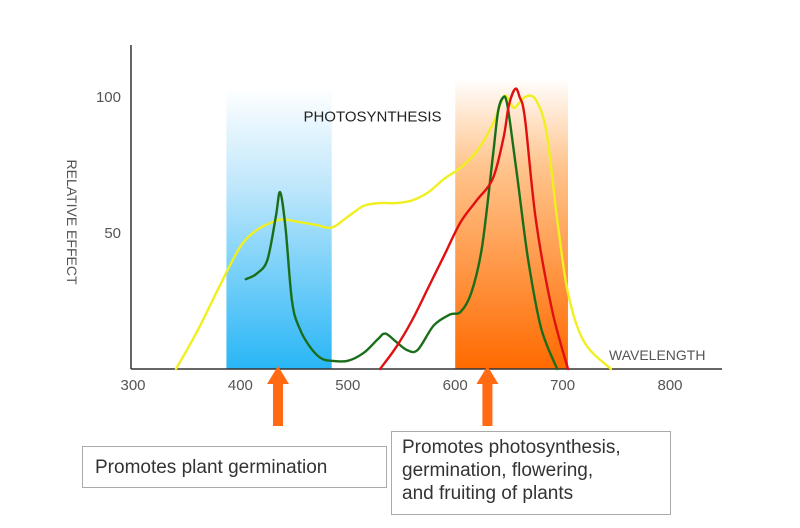 The width and height of the screenshot is (800, 528). What do you see at coordinates (132, 385) in the screenshot?
I see `x-tick-label: 300` at bounding box center [132, 385].